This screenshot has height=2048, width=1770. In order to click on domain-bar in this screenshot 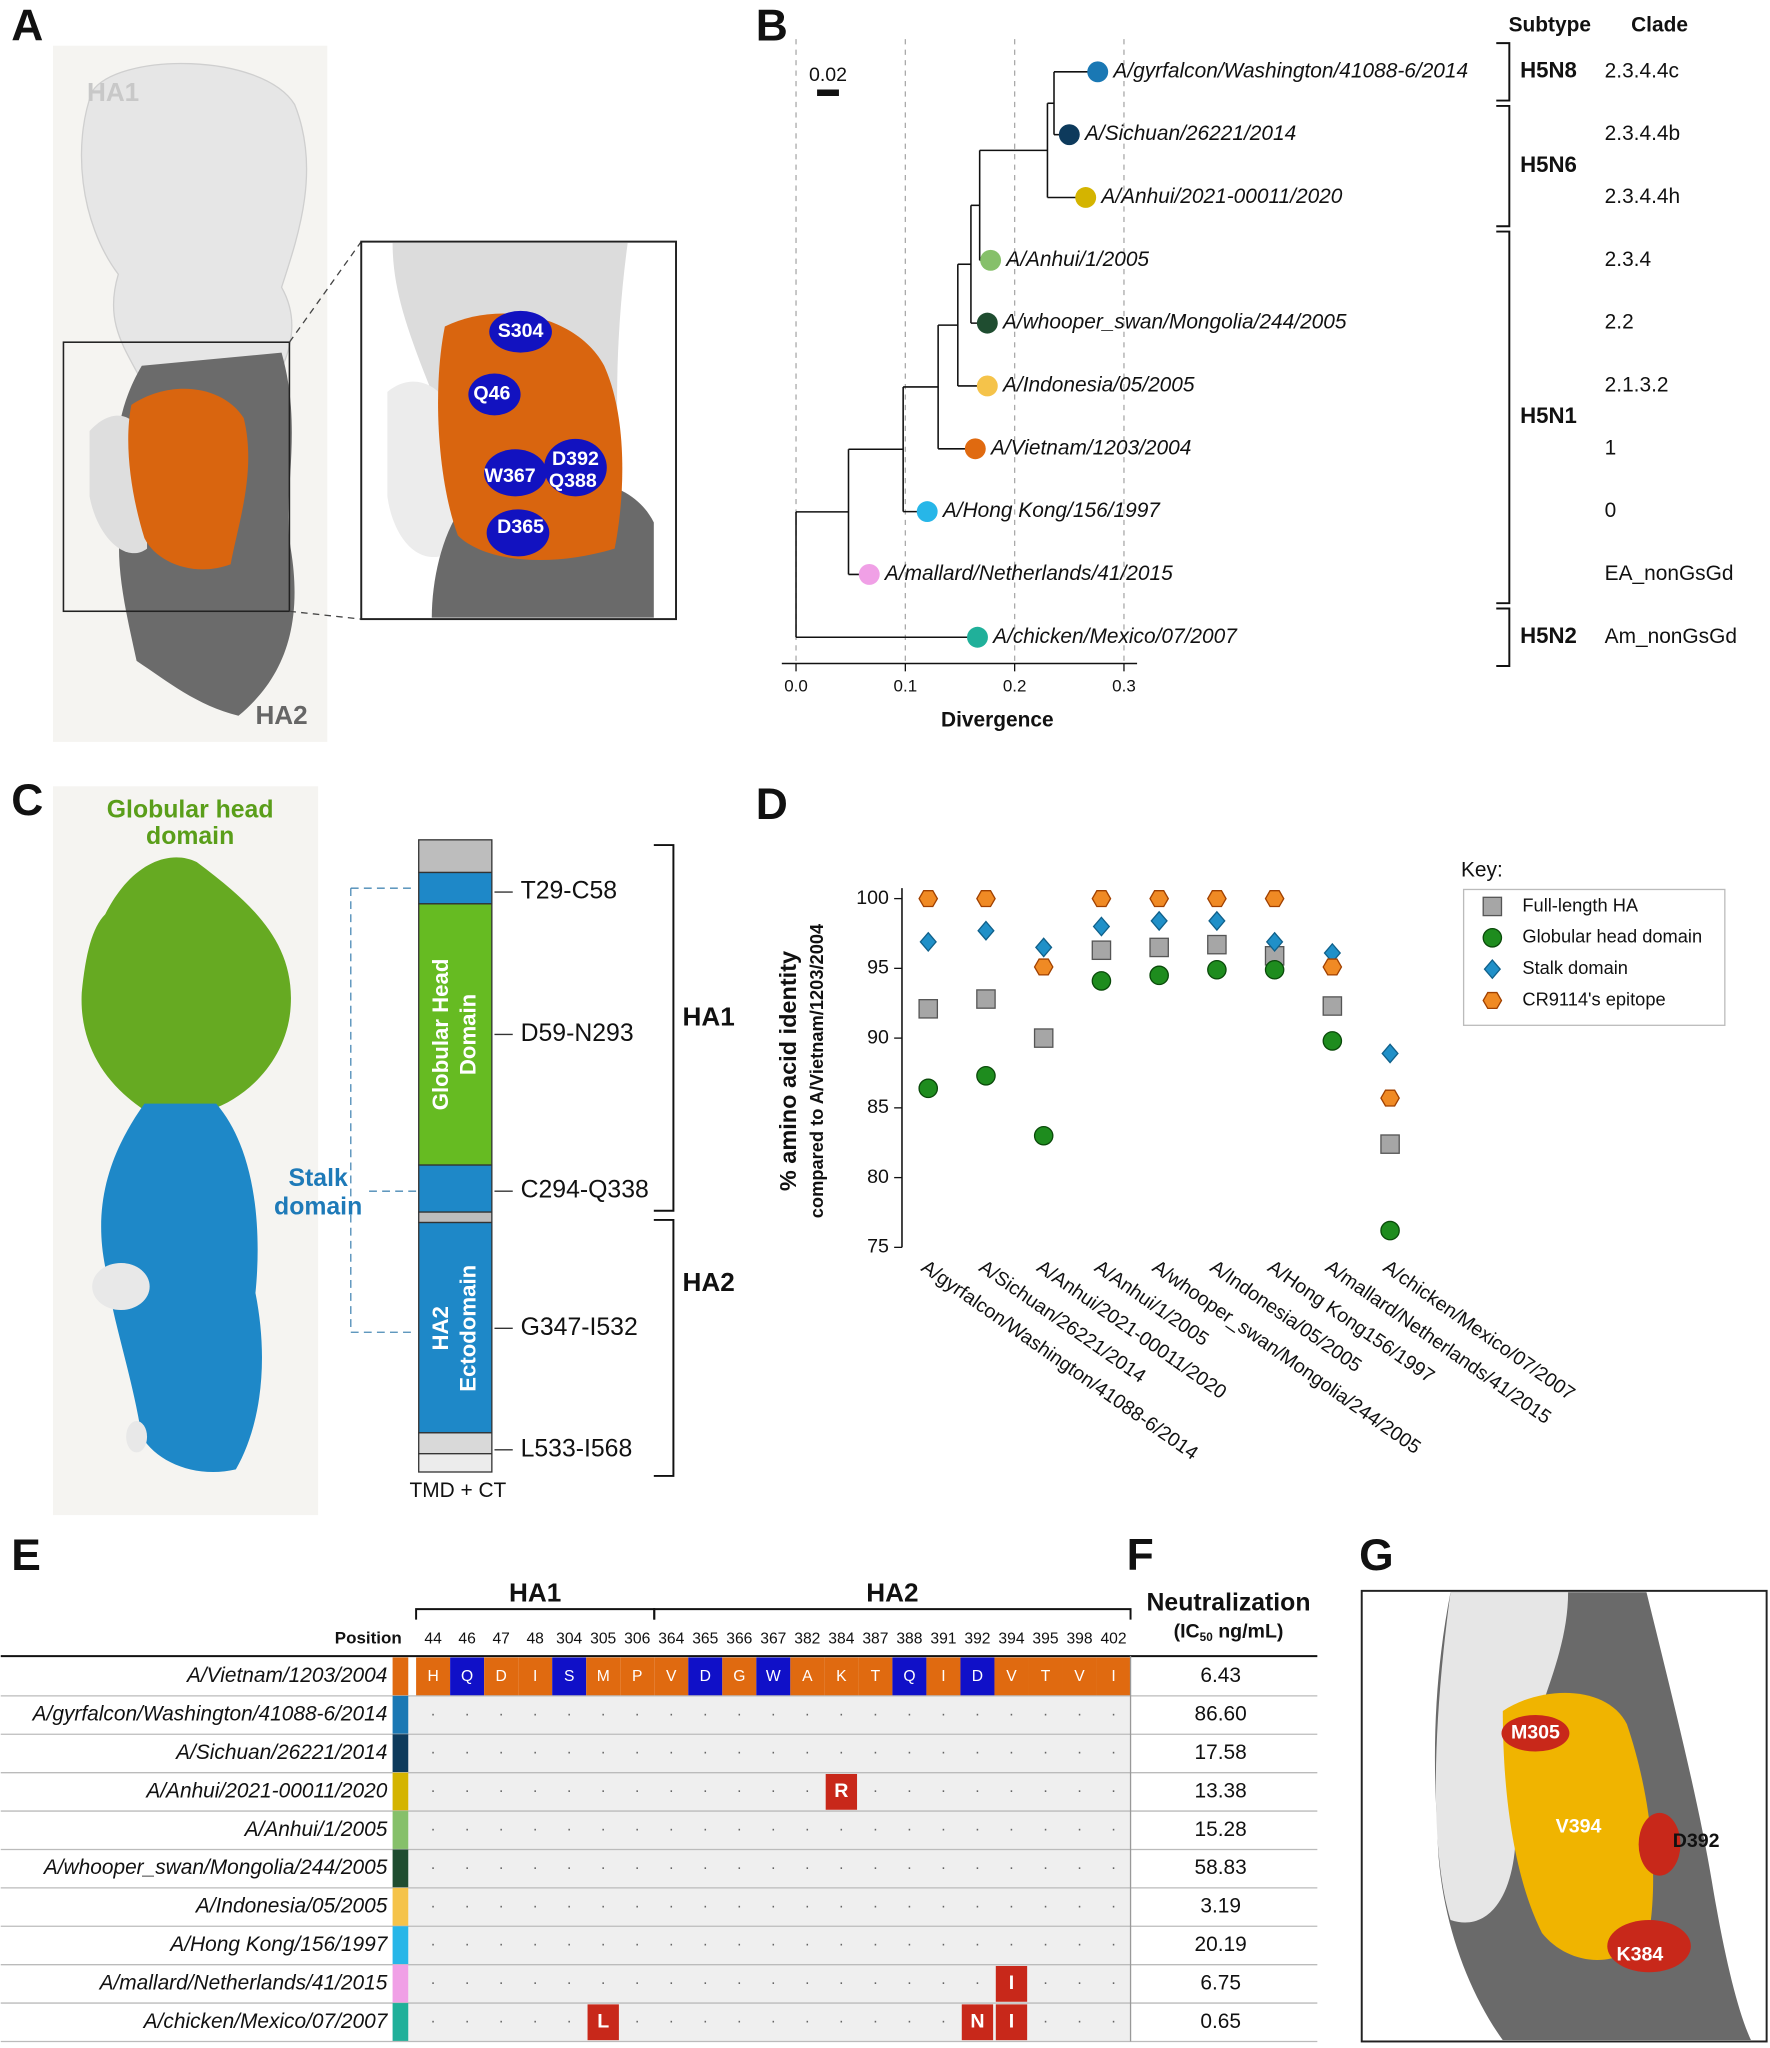, I will do `click(546, 1158)`.